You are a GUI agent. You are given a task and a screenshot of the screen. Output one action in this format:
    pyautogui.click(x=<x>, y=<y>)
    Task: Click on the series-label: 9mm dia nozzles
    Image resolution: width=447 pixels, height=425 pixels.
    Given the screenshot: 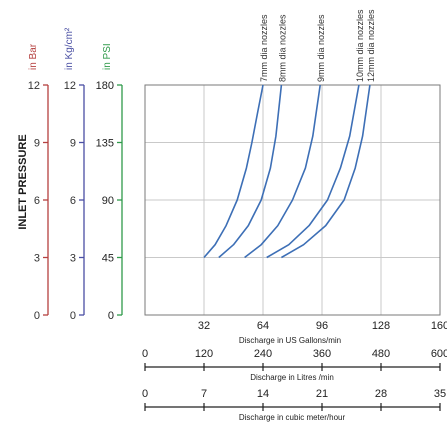 What is the action you would take?
    pyautogui.click(x=321, y=48)
    